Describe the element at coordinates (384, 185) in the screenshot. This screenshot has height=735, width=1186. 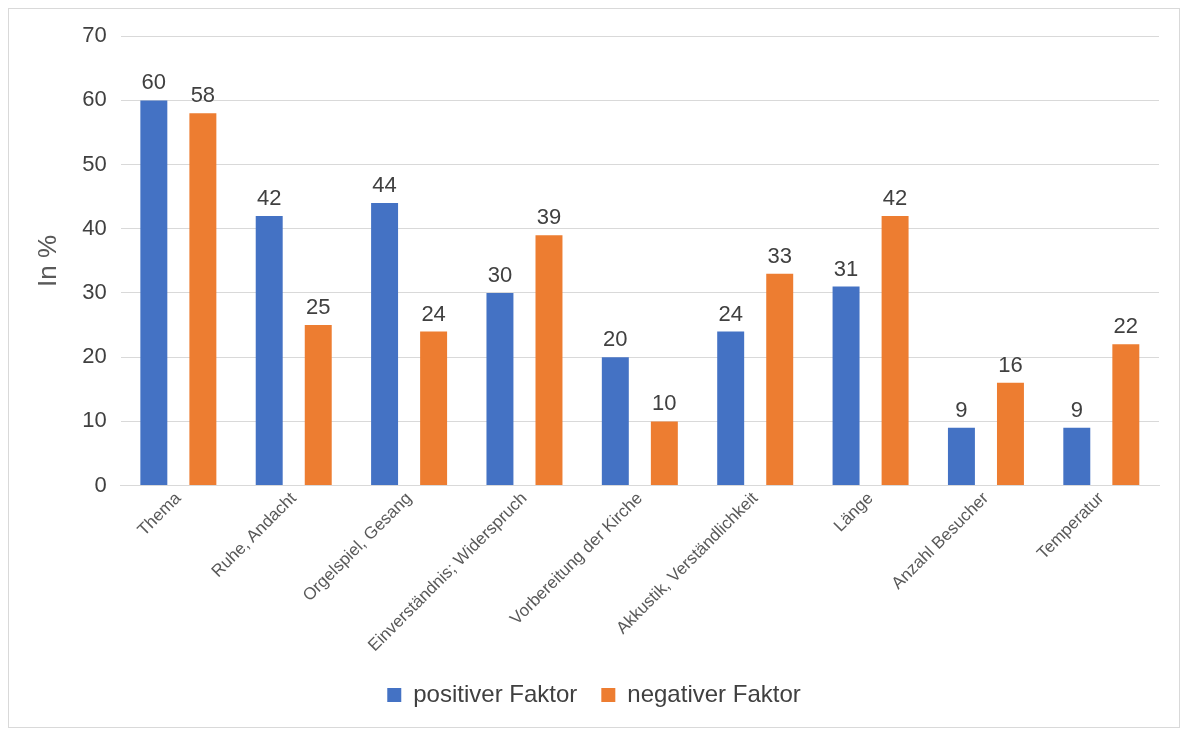
I see `data-label: 44` at that location.